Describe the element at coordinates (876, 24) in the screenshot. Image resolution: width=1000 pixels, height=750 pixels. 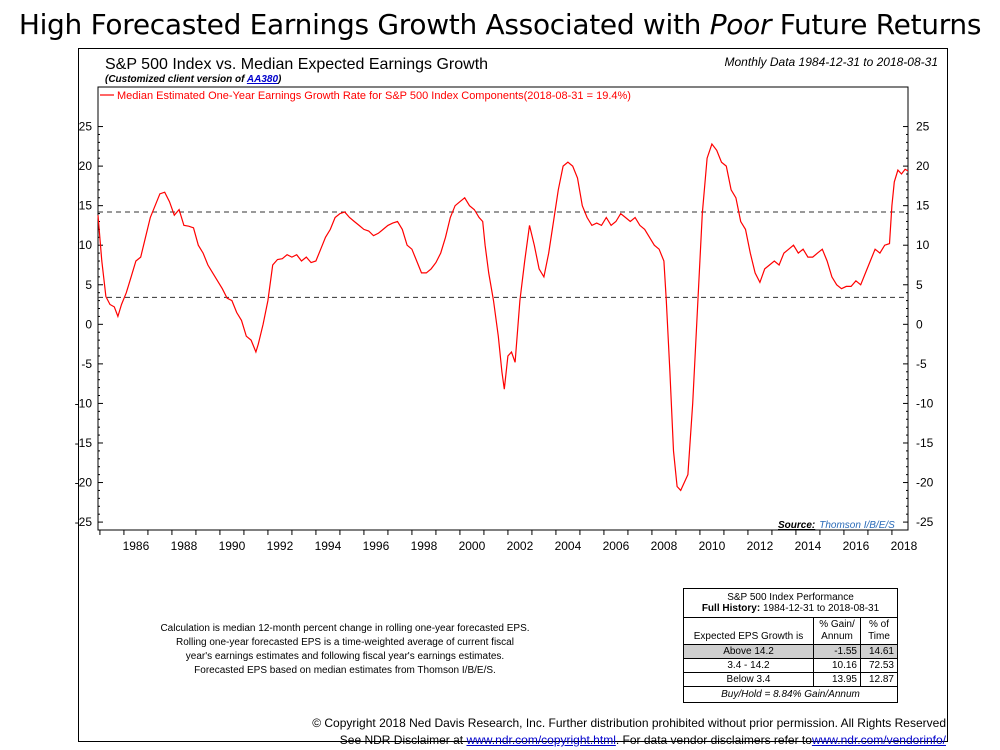
I see `headline-post: Future Returns` at that location.